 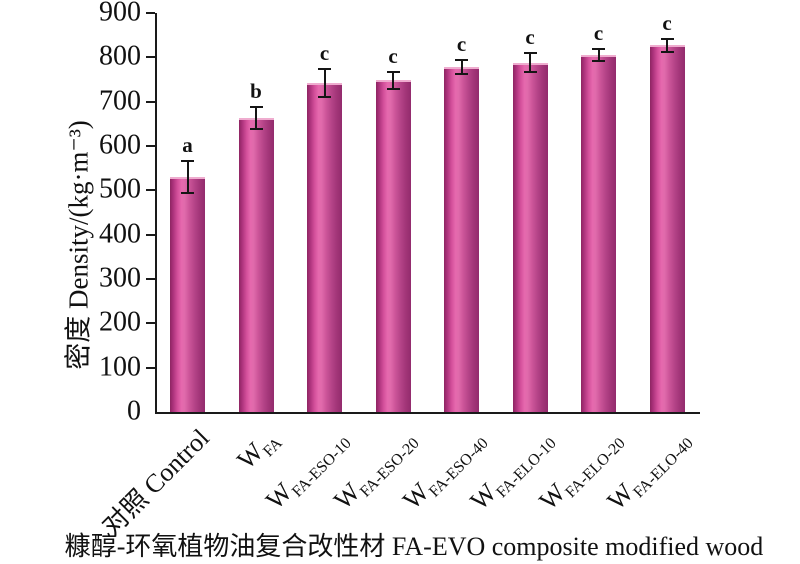 I want to click on y-tick-label: 800, so click(x=120, y=56).